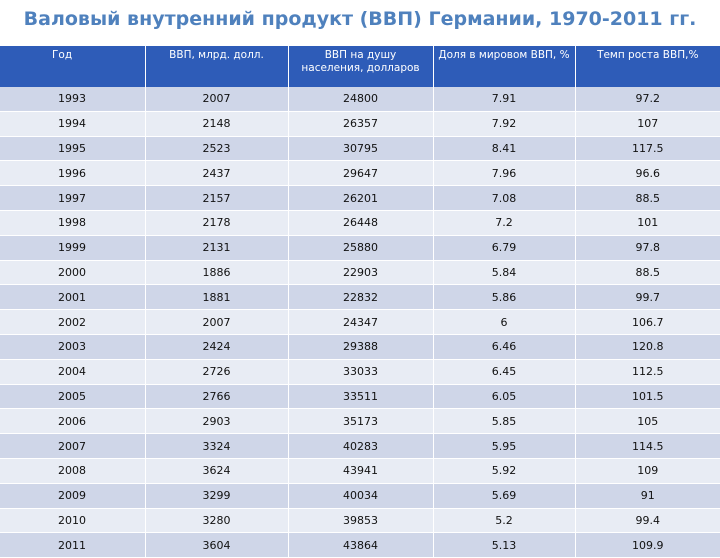  What do you see at coordinates (73, 124) in the screenshot?
I see `cell-year: 1994` at bounding box center [73, 124].